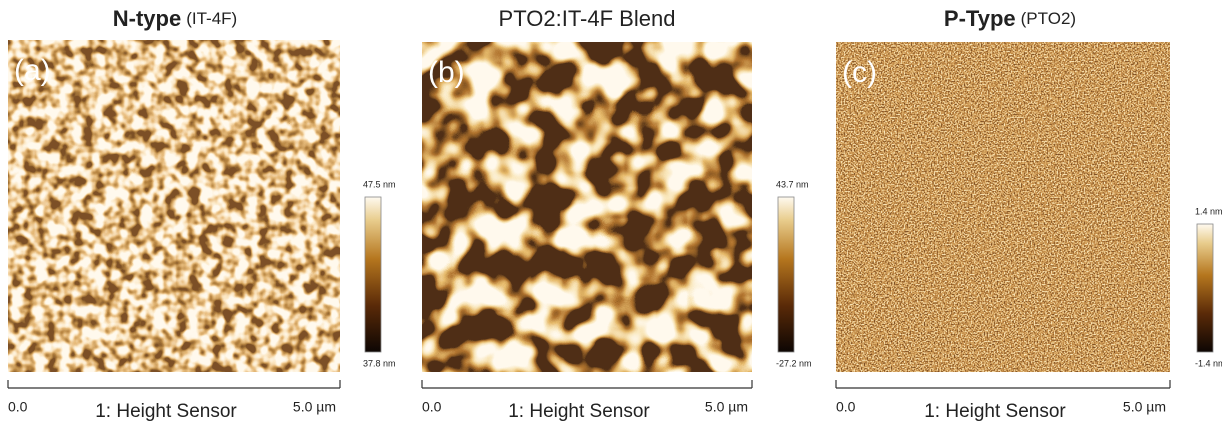  What do you see at coordinates (1208, 363) in the screenshot?
I see `colorbar-min: -1.4 nm` at bounding box center [1208, 363].